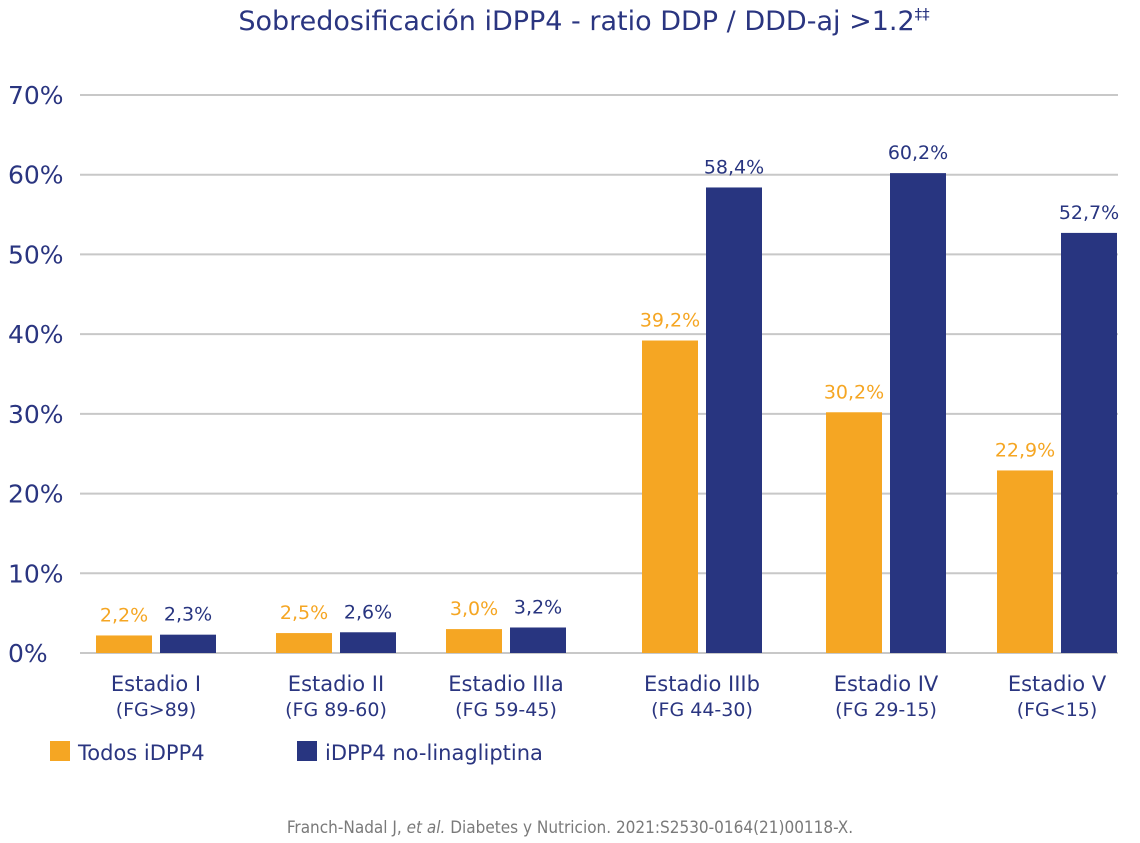 Image resolution: width=1140 pixels, height=843 pixels. What do you see at coordinates (886, 684) in the screenshot?
I see `x-category-label: Estadio IV` at bounding box center [886, 684].